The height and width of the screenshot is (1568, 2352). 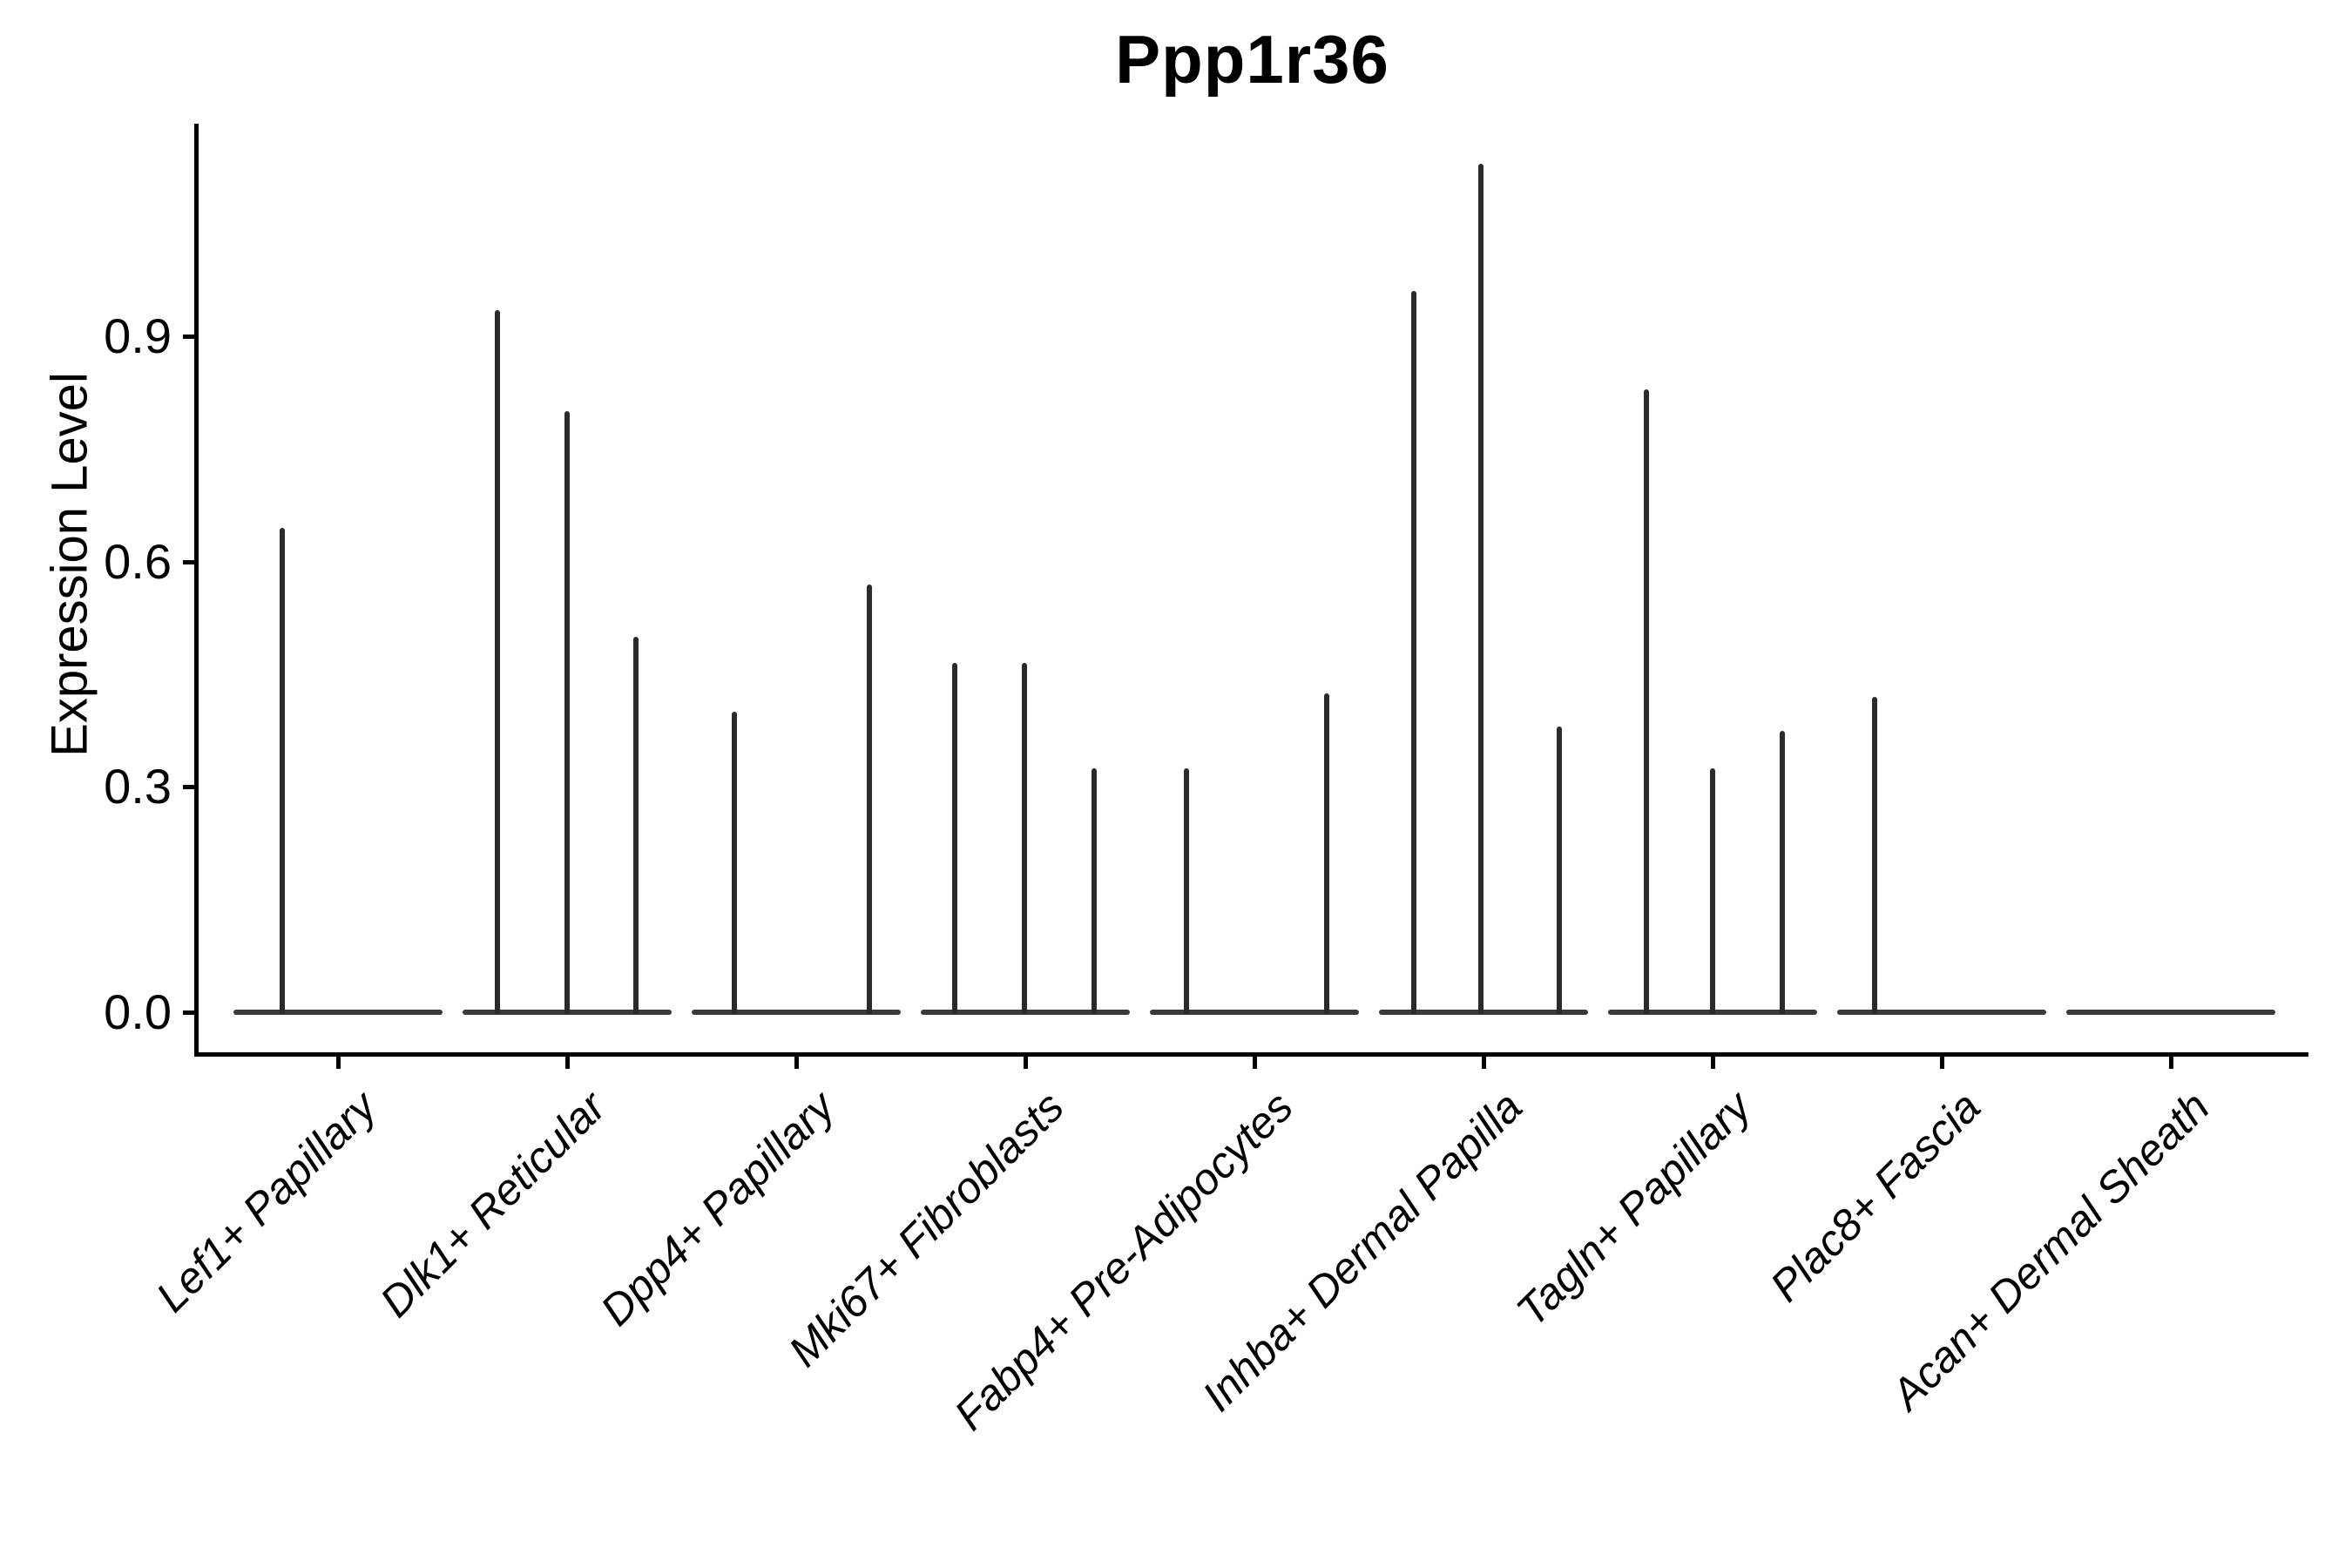 What do you see at coordinates (196, 590) in the screenshot?
I see `y-axis-line` at bounding box center [196, 590].